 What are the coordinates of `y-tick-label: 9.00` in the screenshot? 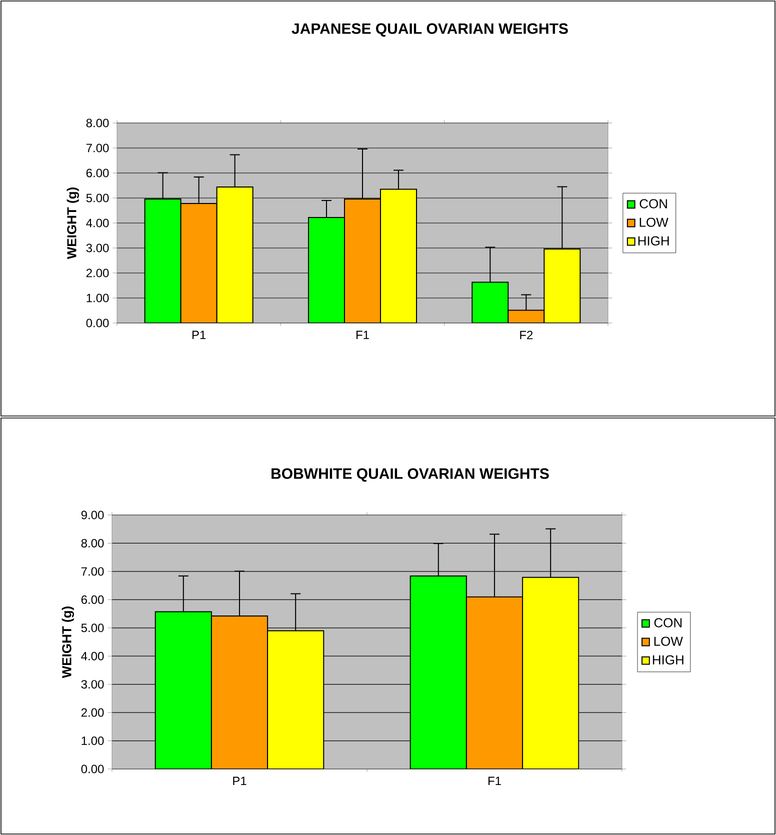 It's located at (92, 515).